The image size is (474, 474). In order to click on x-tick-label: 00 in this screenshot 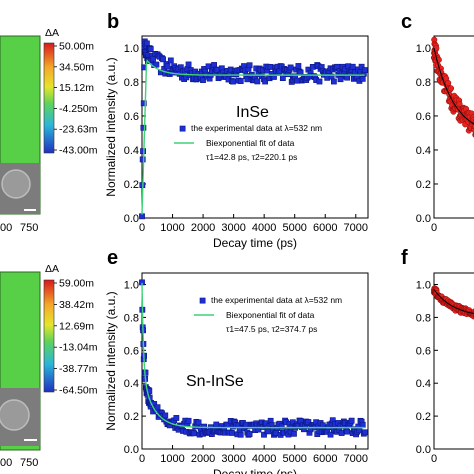, I will do `click(6, 463)`.